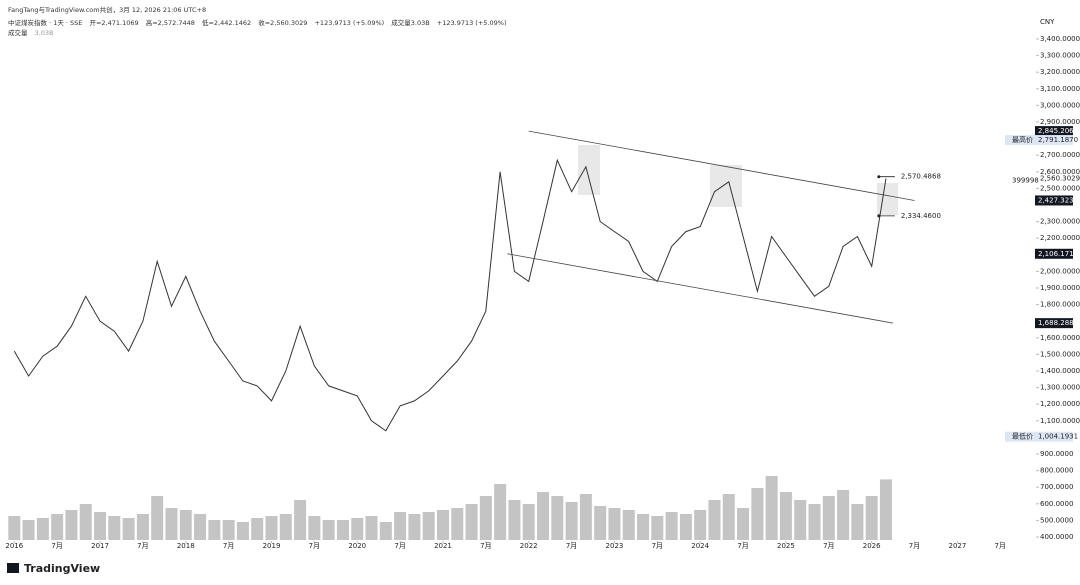  What do you see at coordinates (13, 568) in the screenshot?
I see `logo-icon` at bounding box center [13, 568].